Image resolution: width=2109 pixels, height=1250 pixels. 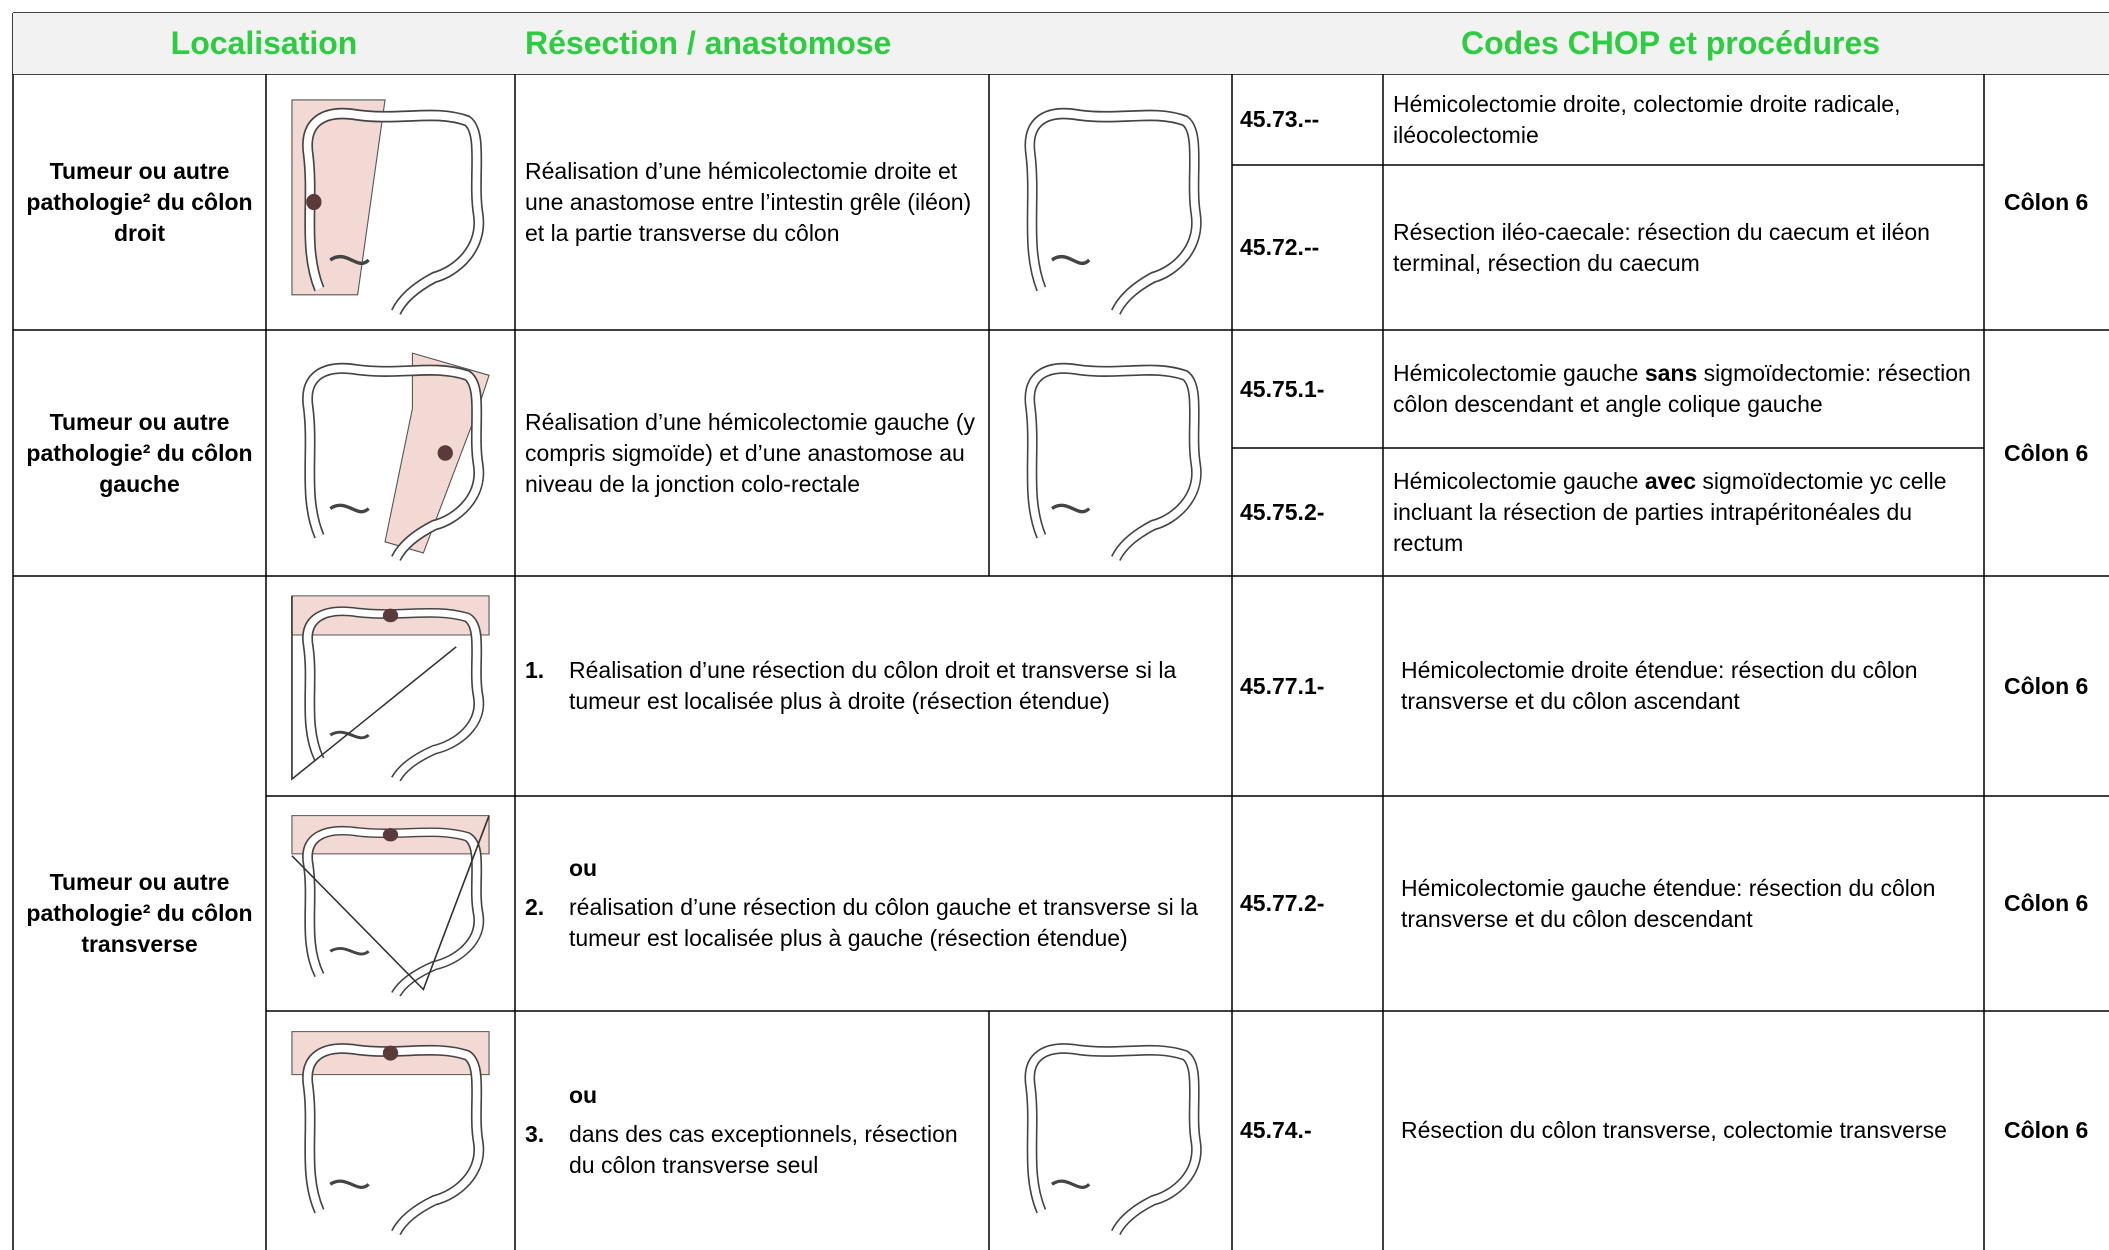 I want to click on header-cell: Codes CHOP et procédures, so click(x=1670, y=43).